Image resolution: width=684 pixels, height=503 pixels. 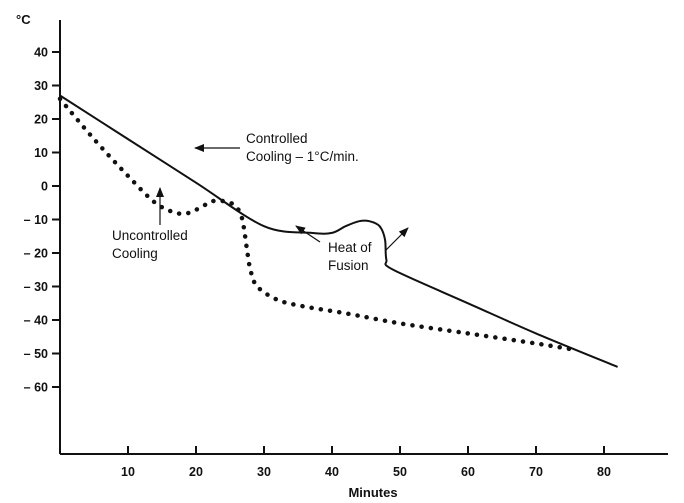 What do you see at coordinates (264, 472) in the screenshot?
I see `x-tick-label: 30` at bounding box center [264, 472].